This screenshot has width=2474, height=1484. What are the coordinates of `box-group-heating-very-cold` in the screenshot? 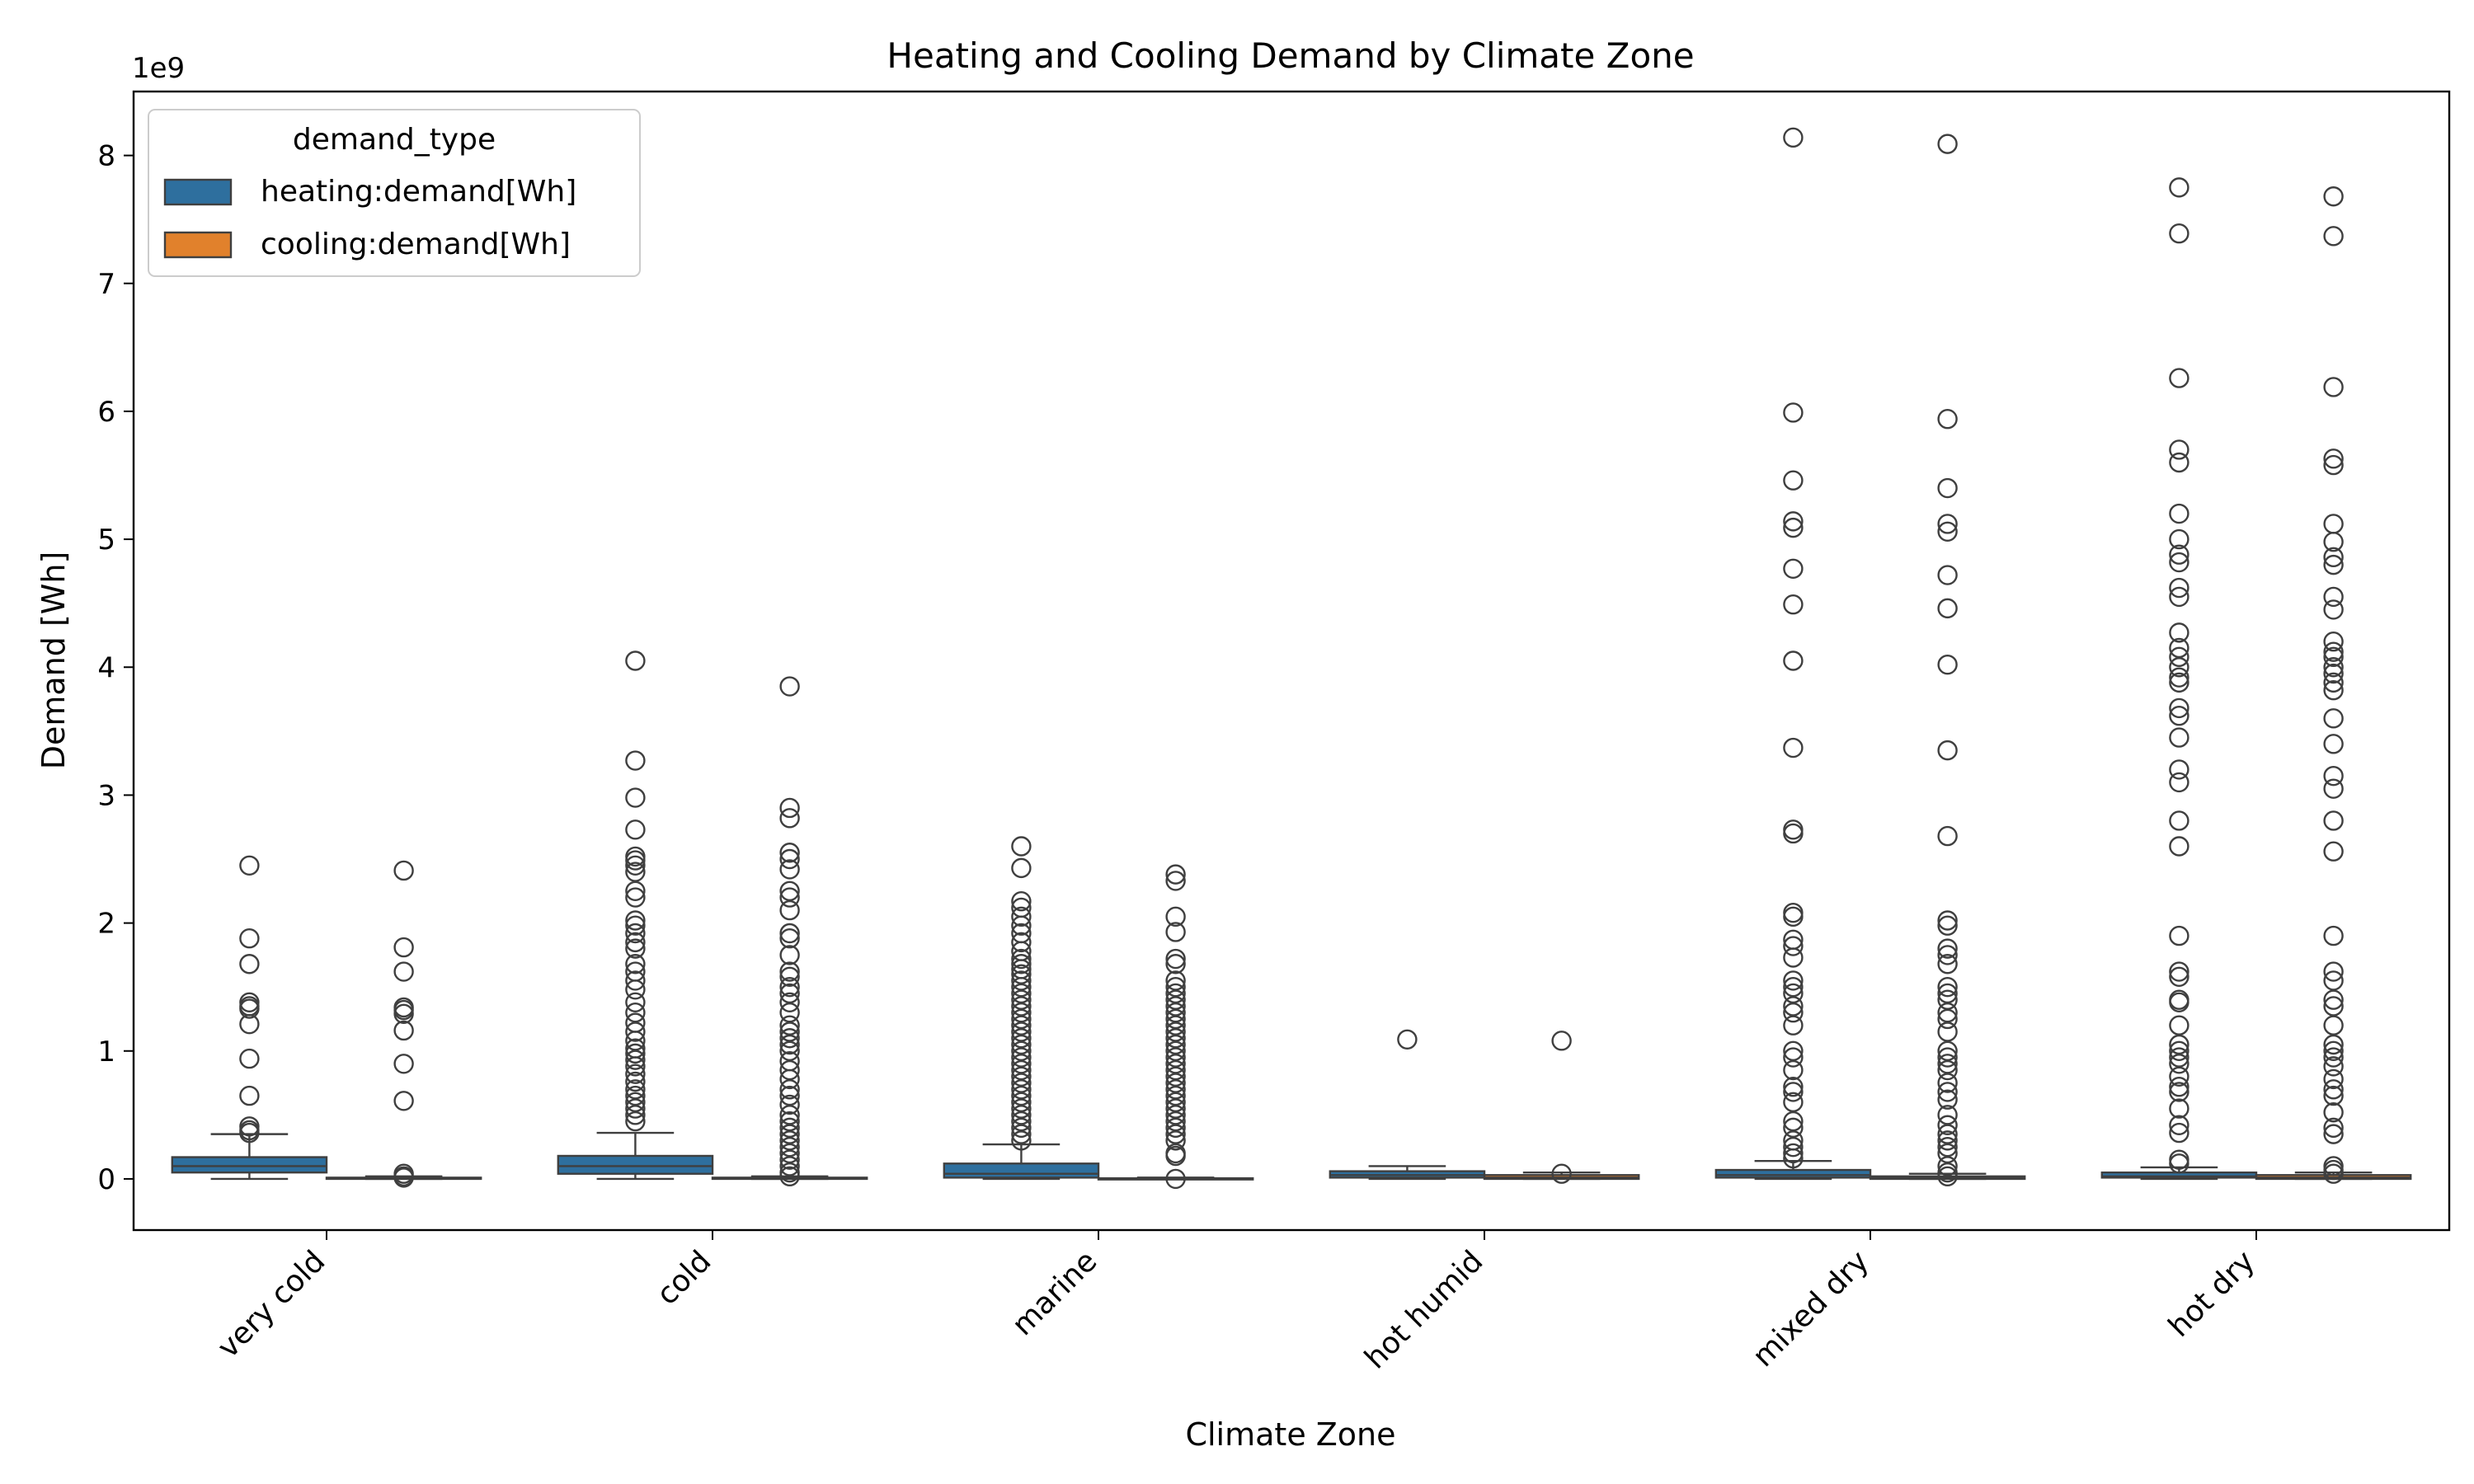 It's located at (249, 1018).